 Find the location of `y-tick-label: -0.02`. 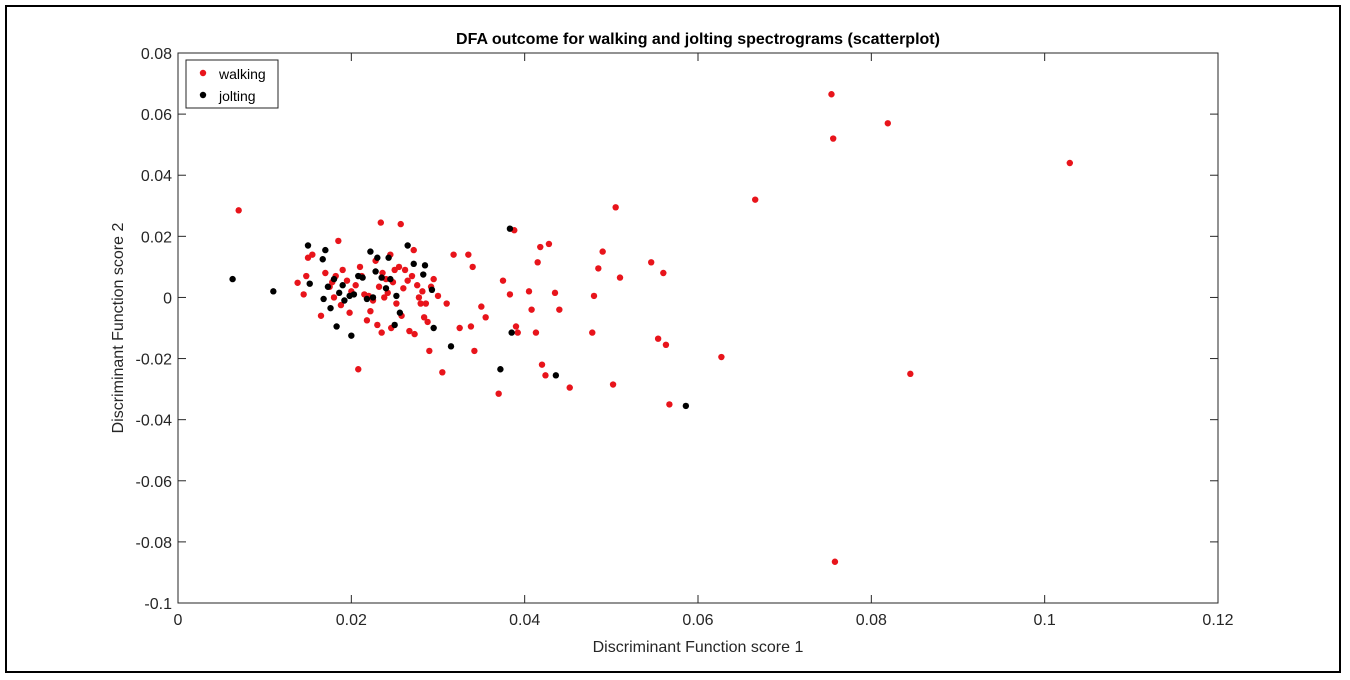

y-tick-label: -0.02 is located at coordinates (154, 360).